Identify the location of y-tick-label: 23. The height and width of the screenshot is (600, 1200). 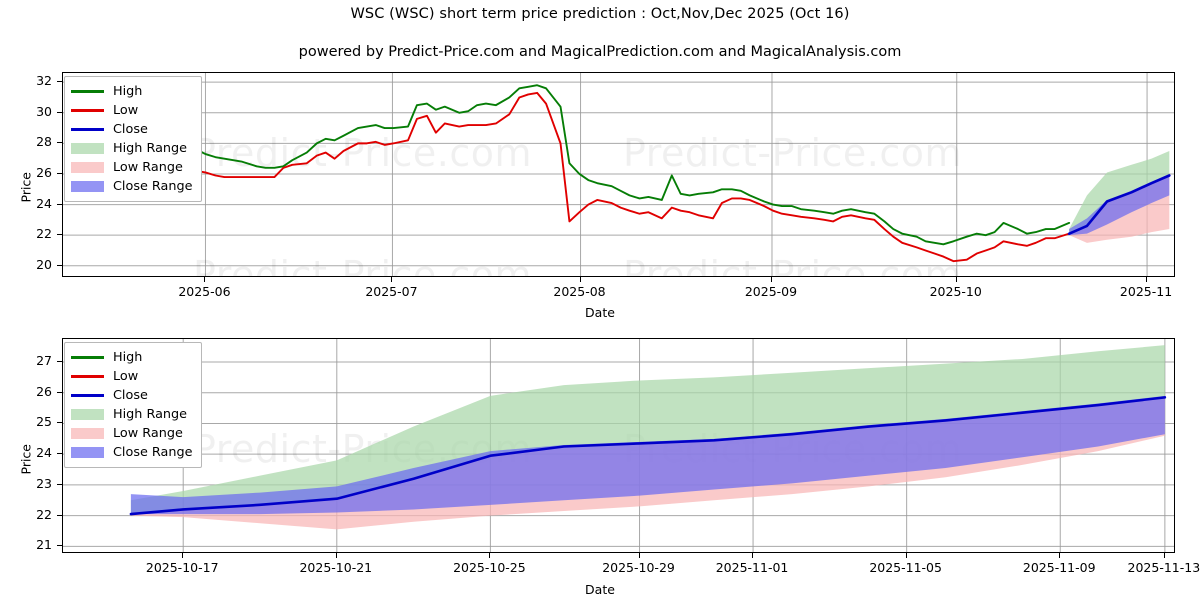
(44, 483).